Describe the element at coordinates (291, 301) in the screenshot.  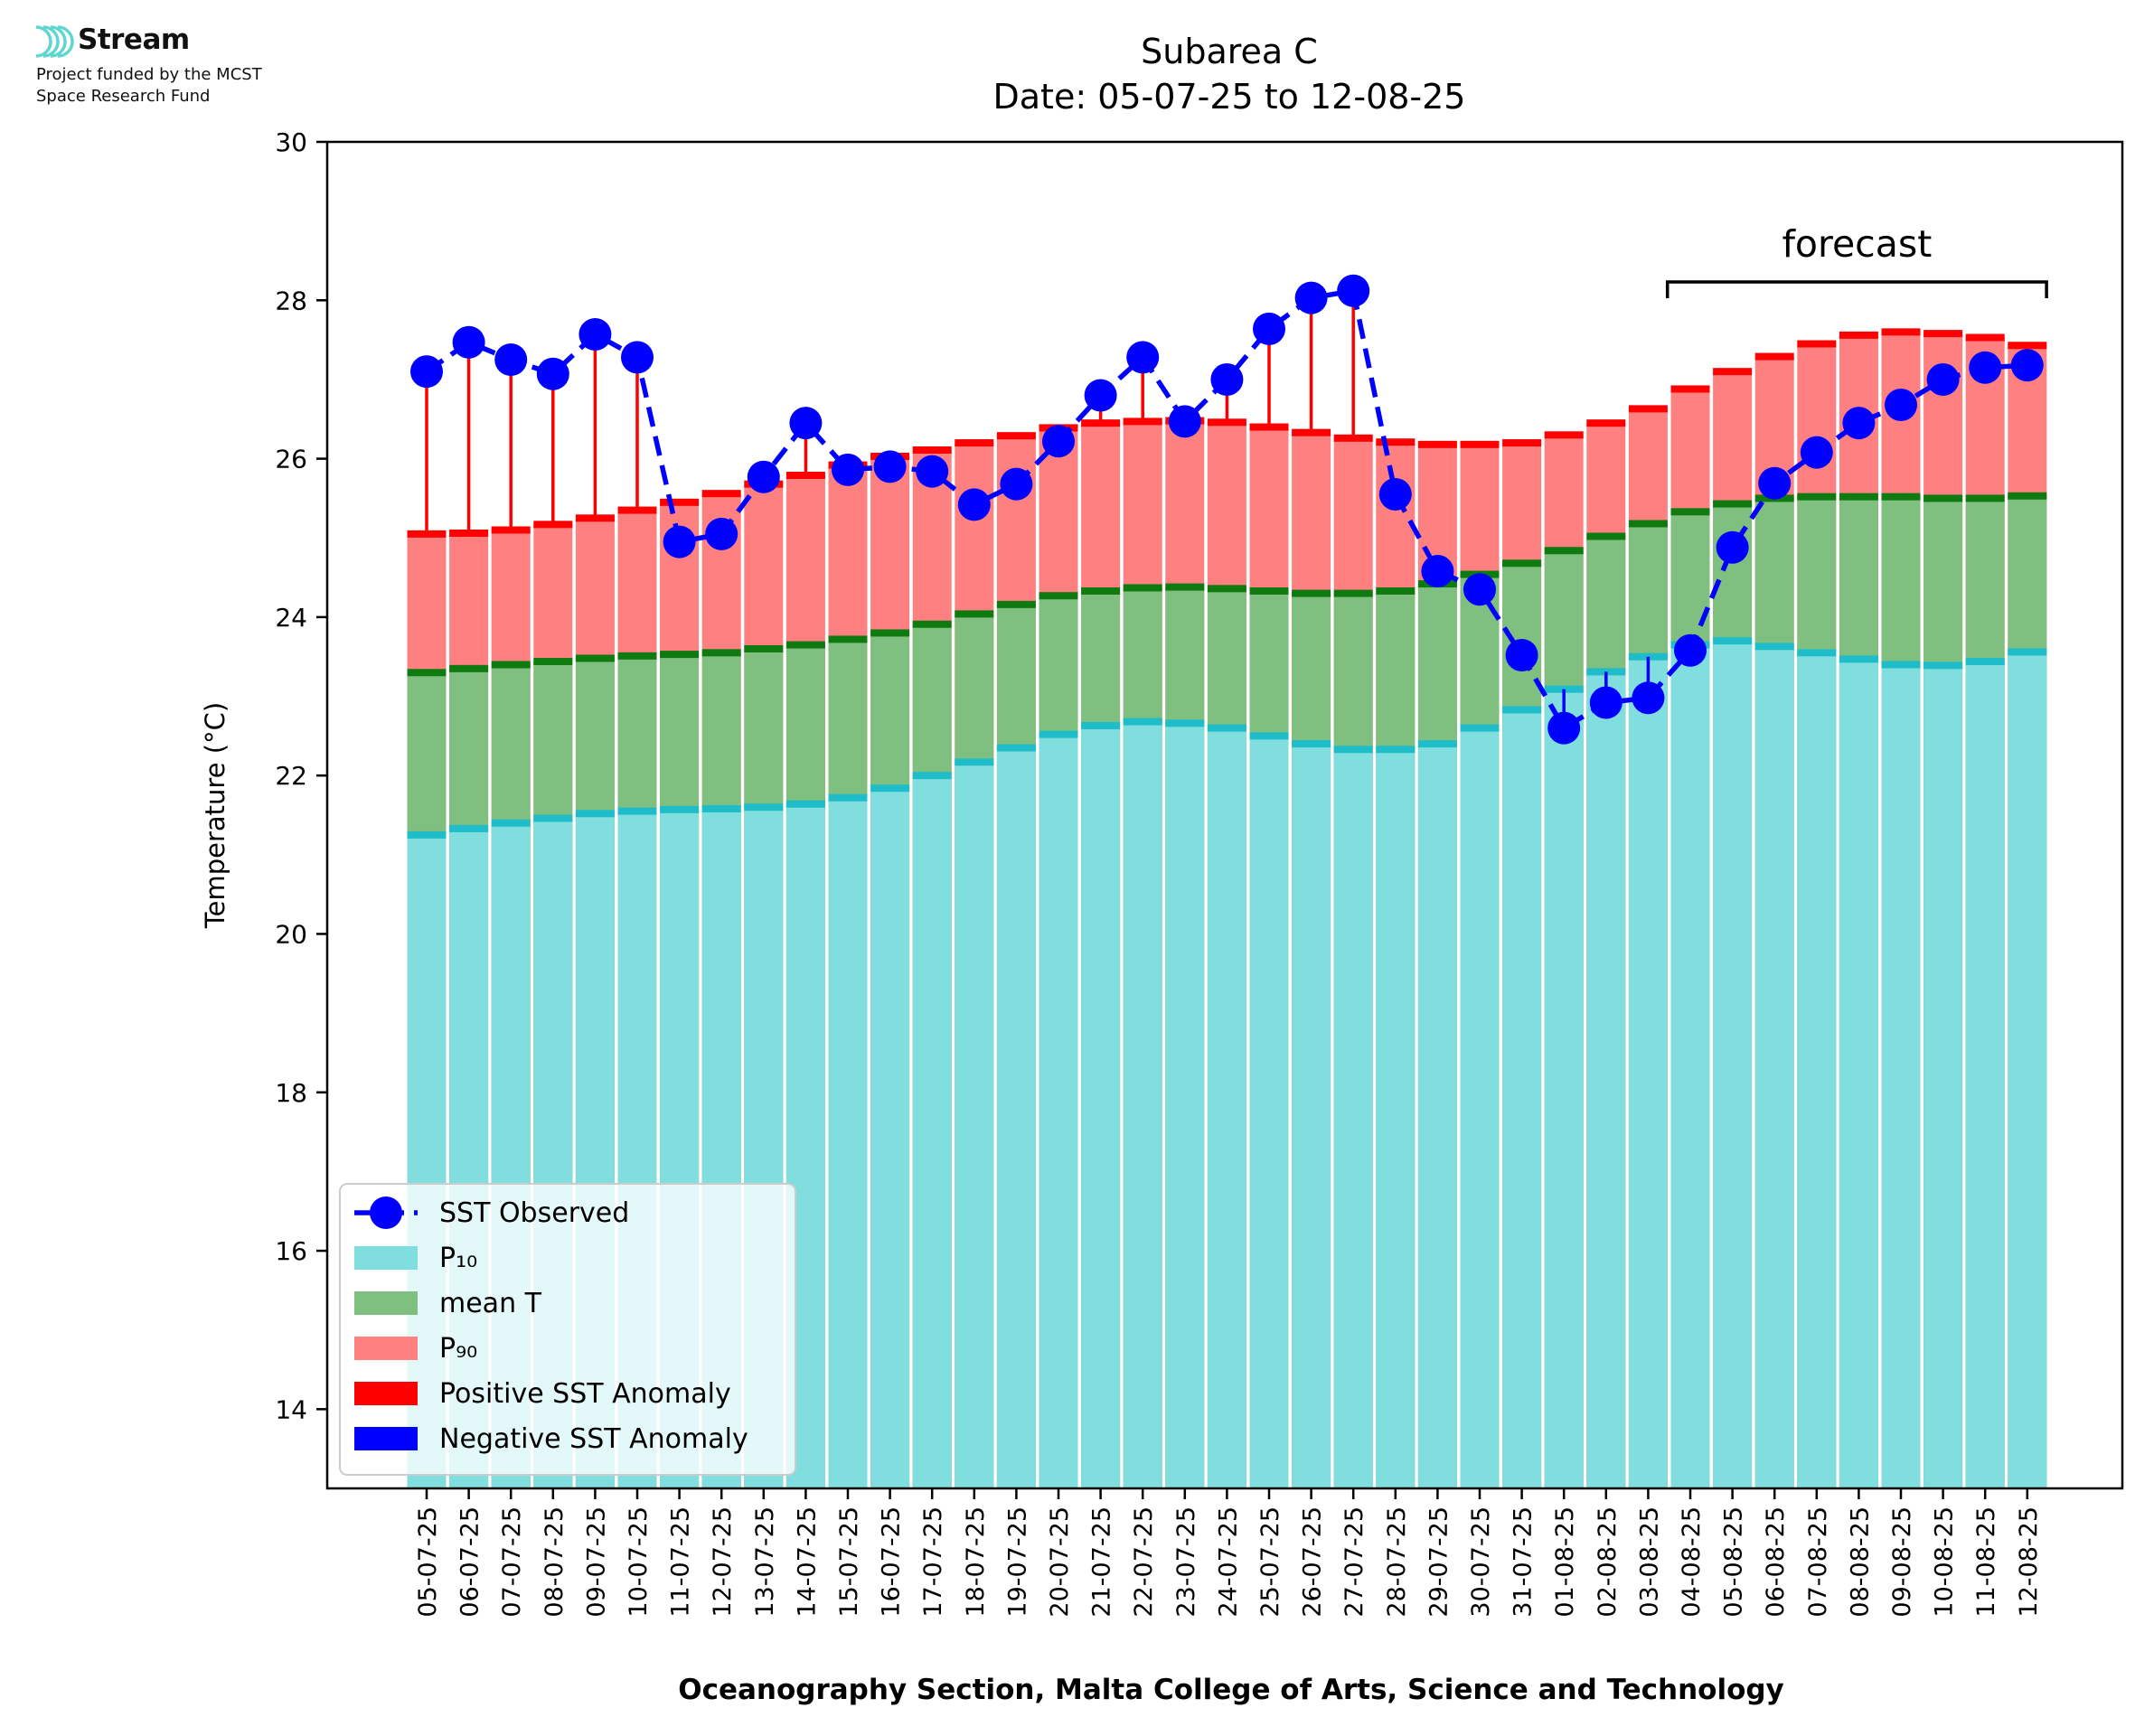
I see `y-tick-label: 28` at that location.